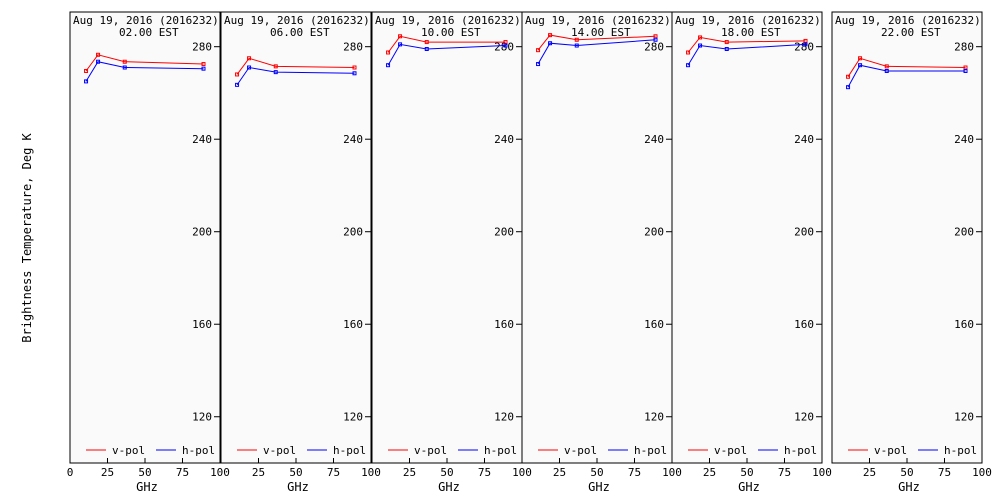  What do you see at coordinates (598, 20) in the screenshot?
I see `panel-4-title: Aug 19, 2016 (2016232)` at bounding box center [598, 20].